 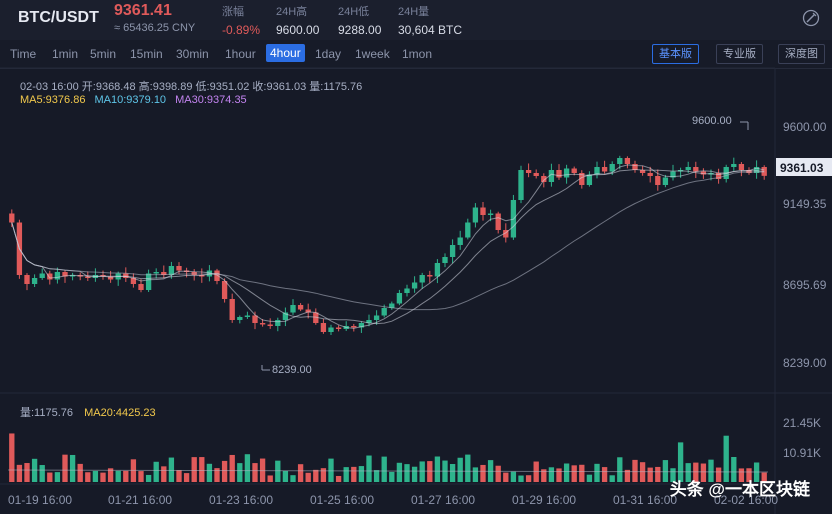 I want to click on mode-pro-button: 专业版, so click(x=739, y=54).